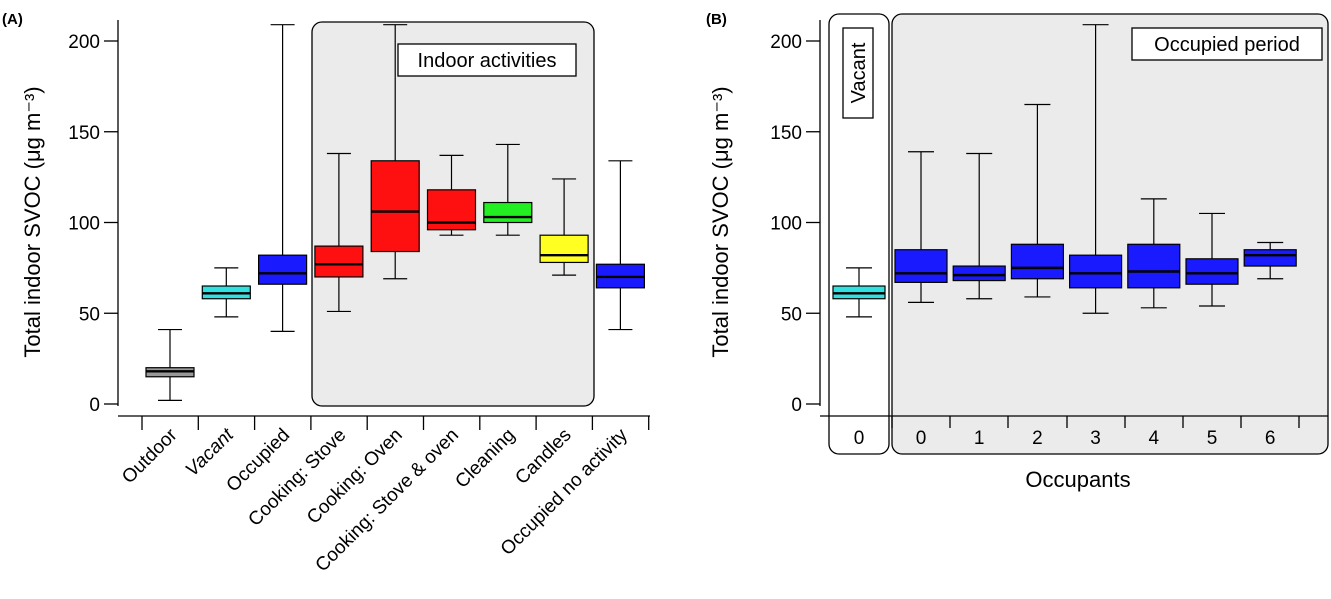  Describe the element at coordinates (716, 19) in the screenshot. I see `panel-b-label: (B)` at that location.